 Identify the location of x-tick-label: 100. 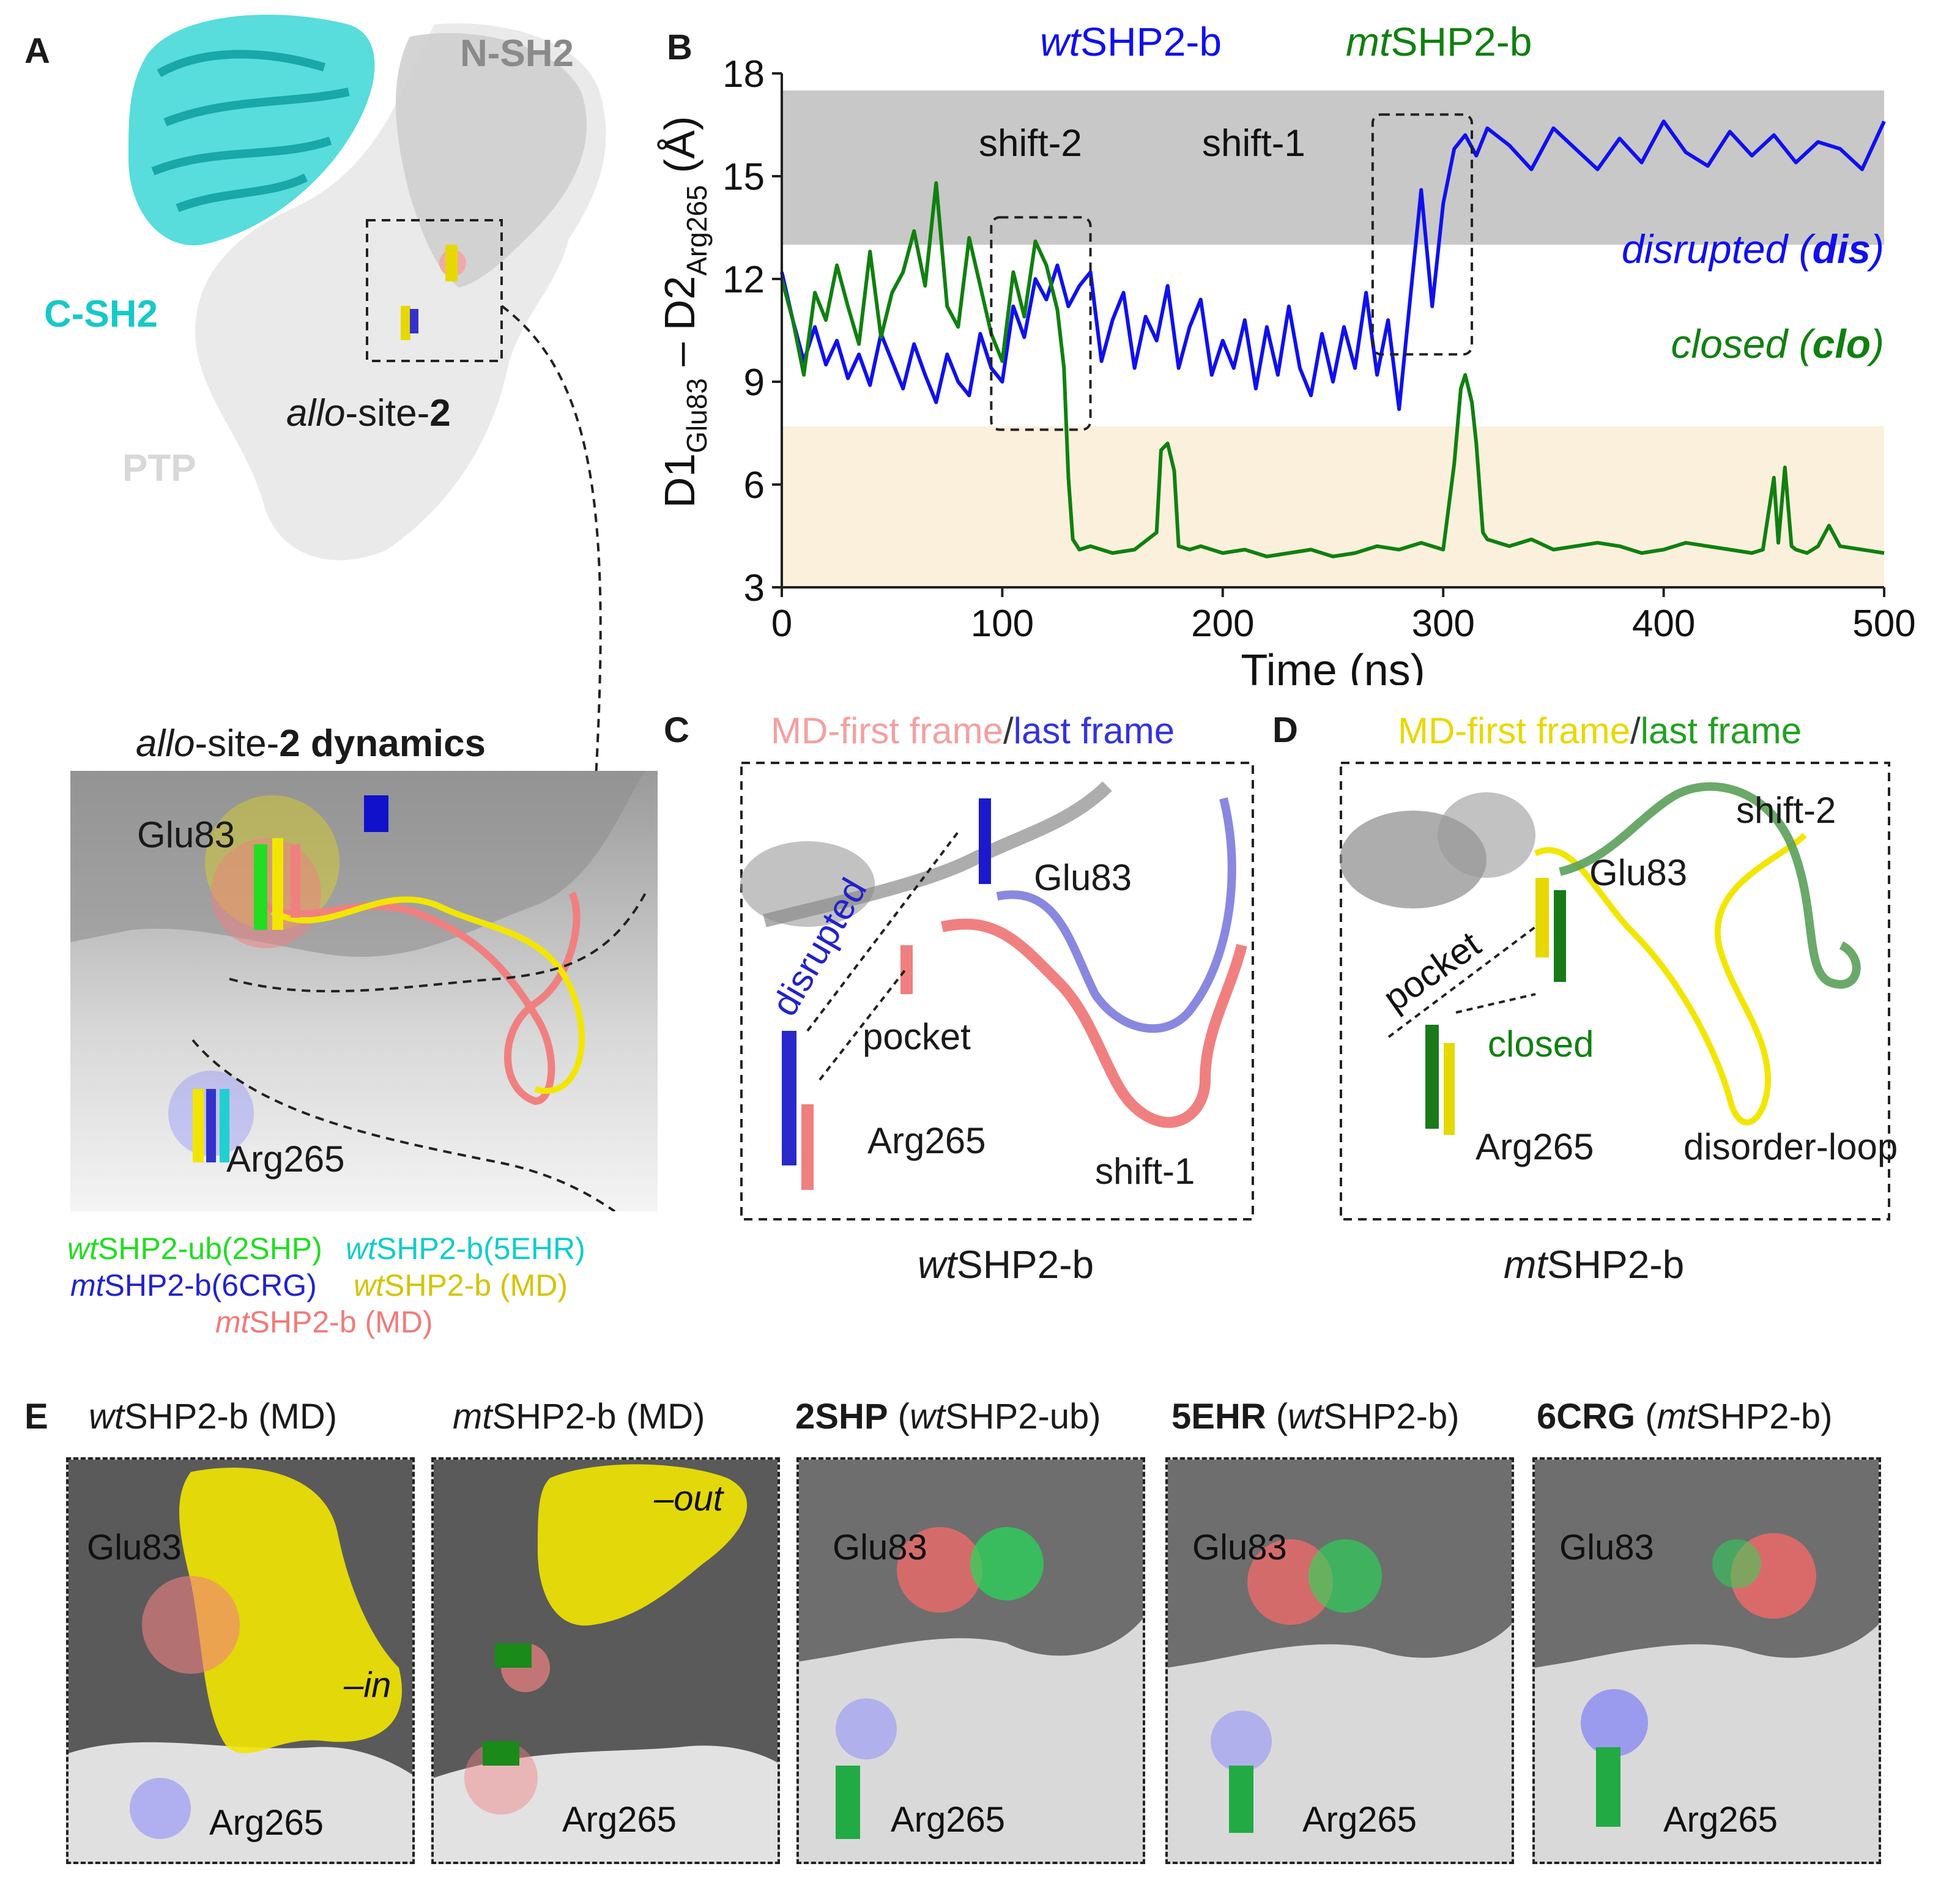
(1003, 624).